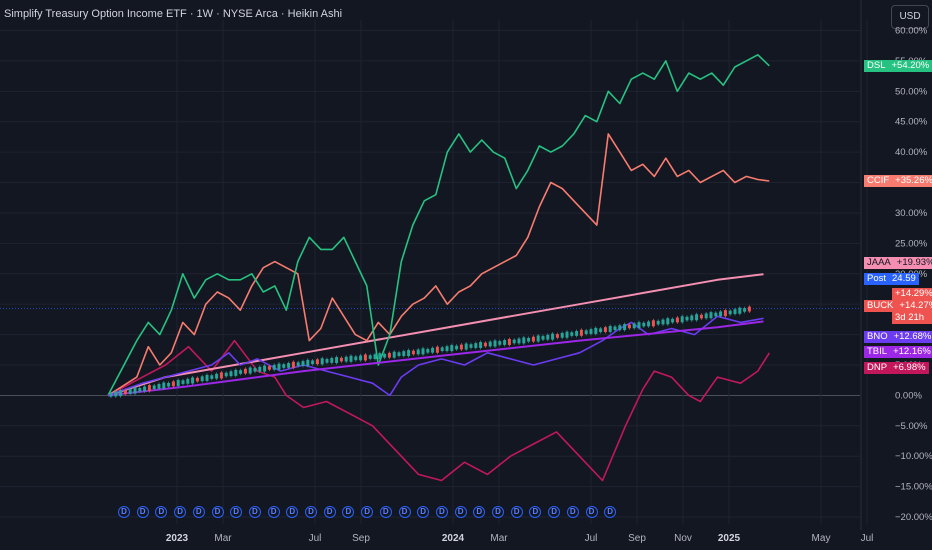  What do you see at coordinates (898, 66) in the screenshot?
I see `price-tag-dsl: DSL +54.20%` at bounding box center [898, 66].